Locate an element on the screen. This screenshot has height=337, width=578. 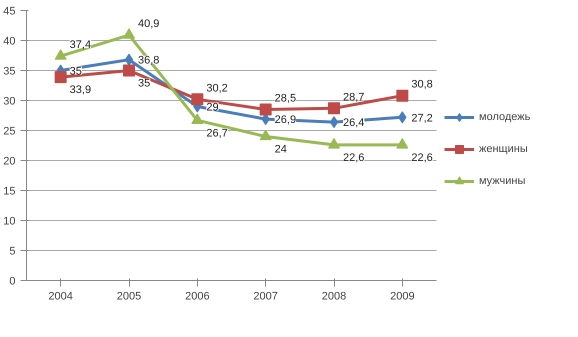
y-tick-label: 25 is located at coordinates (9, 132).